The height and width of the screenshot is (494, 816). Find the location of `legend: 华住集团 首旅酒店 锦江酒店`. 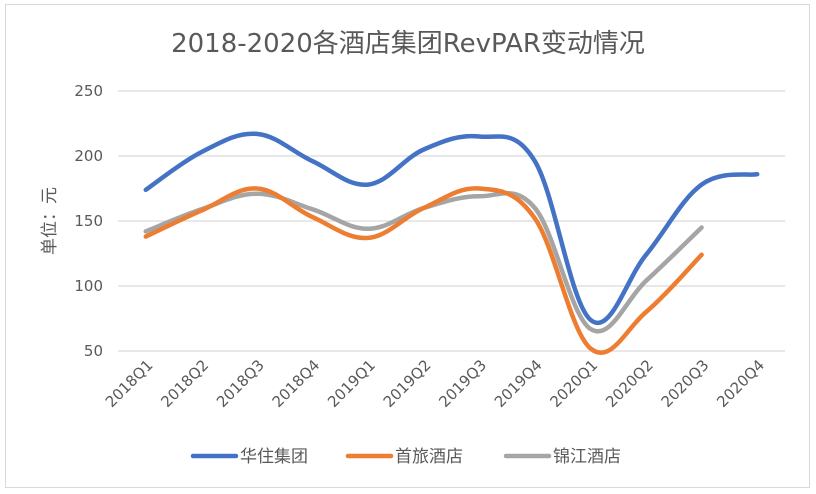

legend: 华住集团 首旅酒店 锦江酒店 is located at coordinates (405, 457).